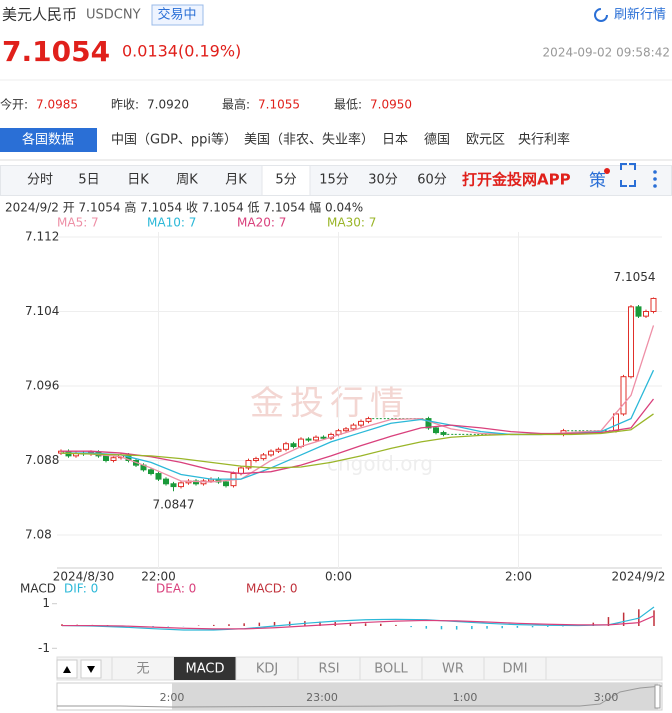 The height and width of the screenshot is (713, 672). What do you see at coordinates (174, 505) in the screenshot?
I see `min-label: 7.0847` at bounding box center [174, 505].